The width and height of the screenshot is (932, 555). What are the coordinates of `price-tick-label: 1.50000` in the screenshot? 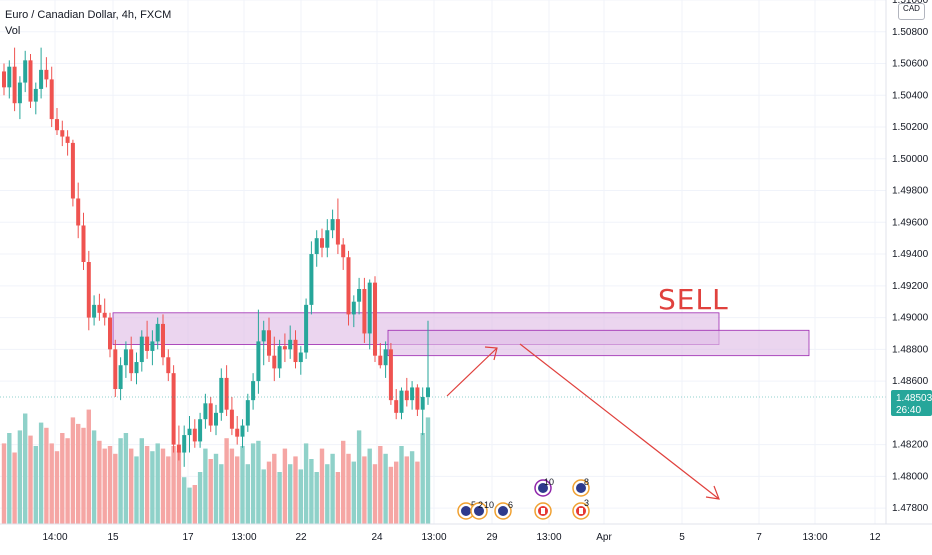 It's located at (910, 159).